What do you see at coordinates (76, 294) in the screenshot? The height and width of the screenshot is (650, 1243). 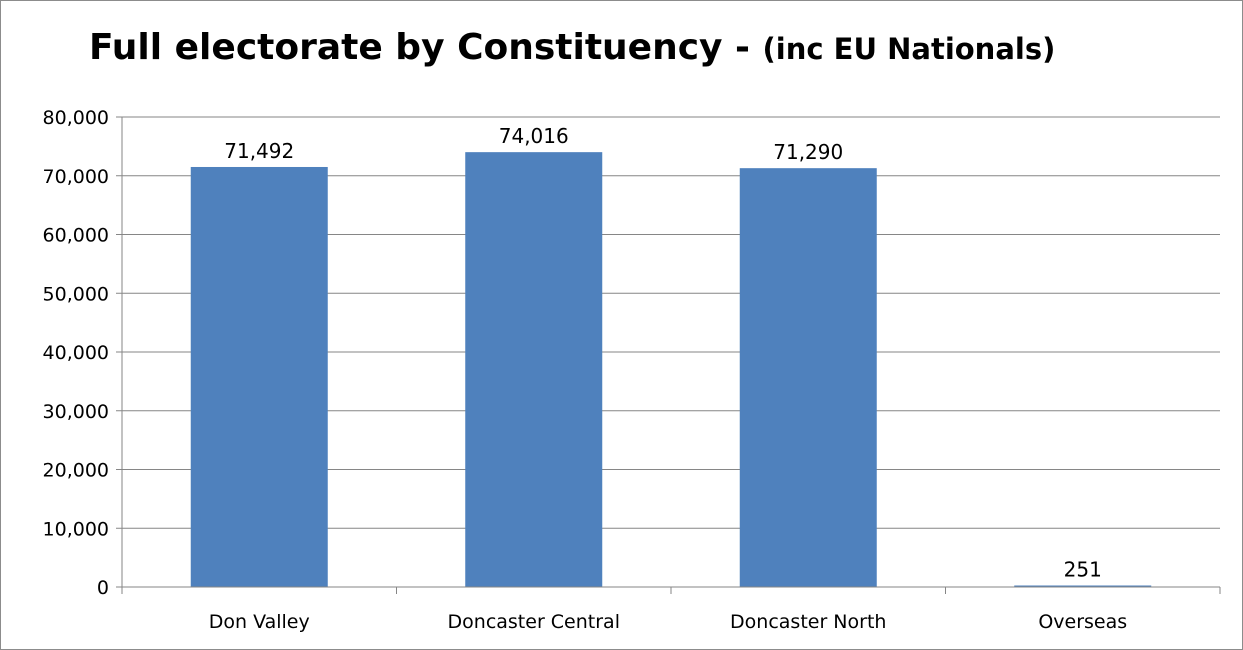 I see `y-tick-label: 50,000` at bounding box center [76, 294].